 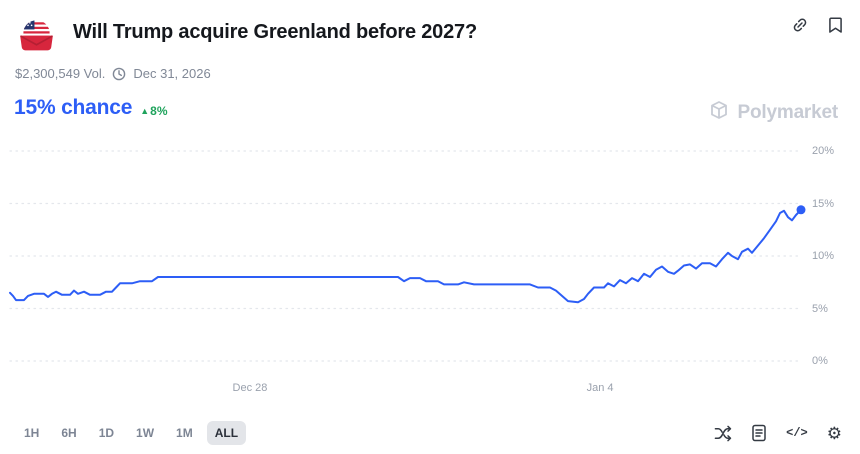 I want to click on end-date-label: Dec 31, 2026, so click(x=172, y=73).